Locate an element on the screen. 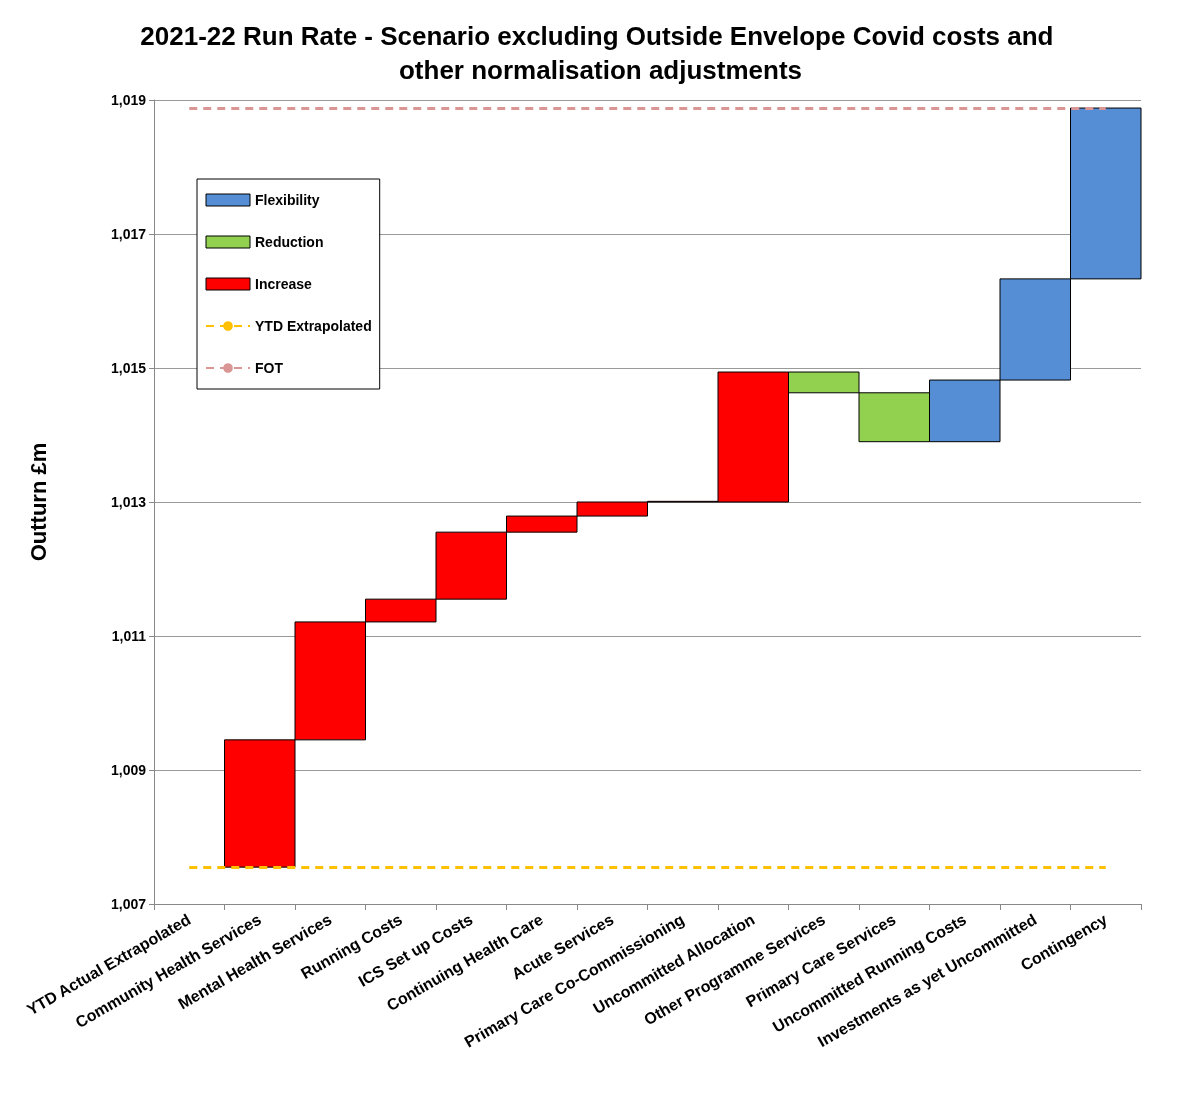 This screenshot has height=1095, width=1201. y-tick-label: 1,015 is located at coordinates (128, 368).